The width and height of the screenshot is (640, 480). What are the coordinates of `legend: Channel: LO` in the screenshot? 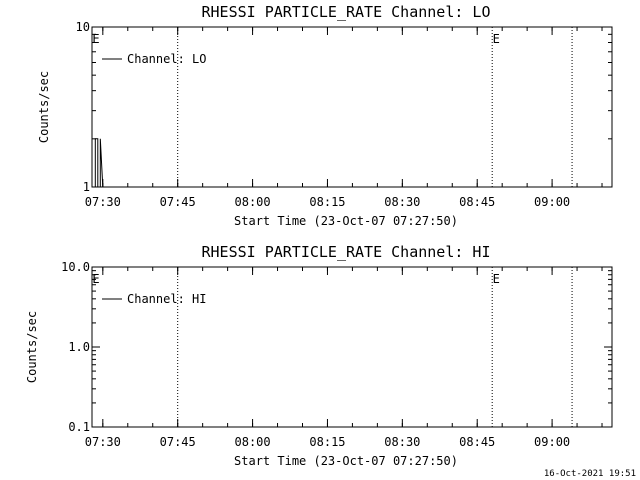 It's located at (154, 59).